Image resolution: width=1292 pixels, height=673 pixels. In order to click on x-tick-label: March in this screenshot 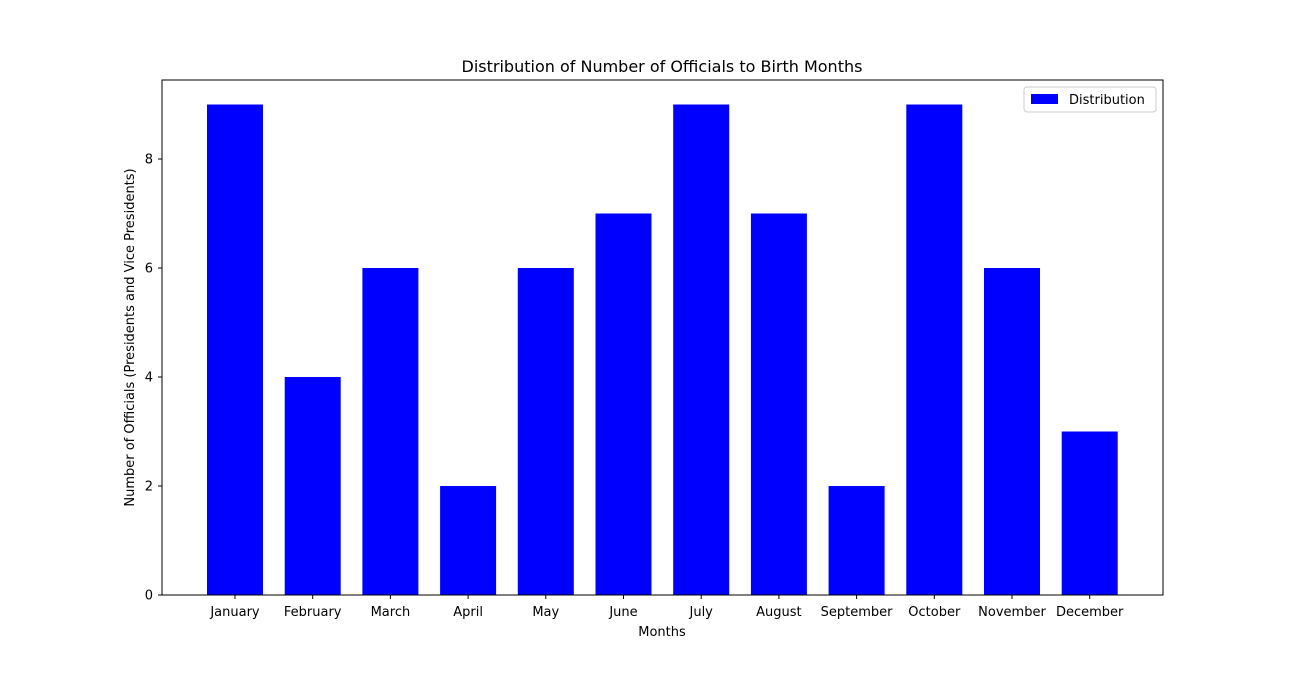, I will do `click(391, 612)`.